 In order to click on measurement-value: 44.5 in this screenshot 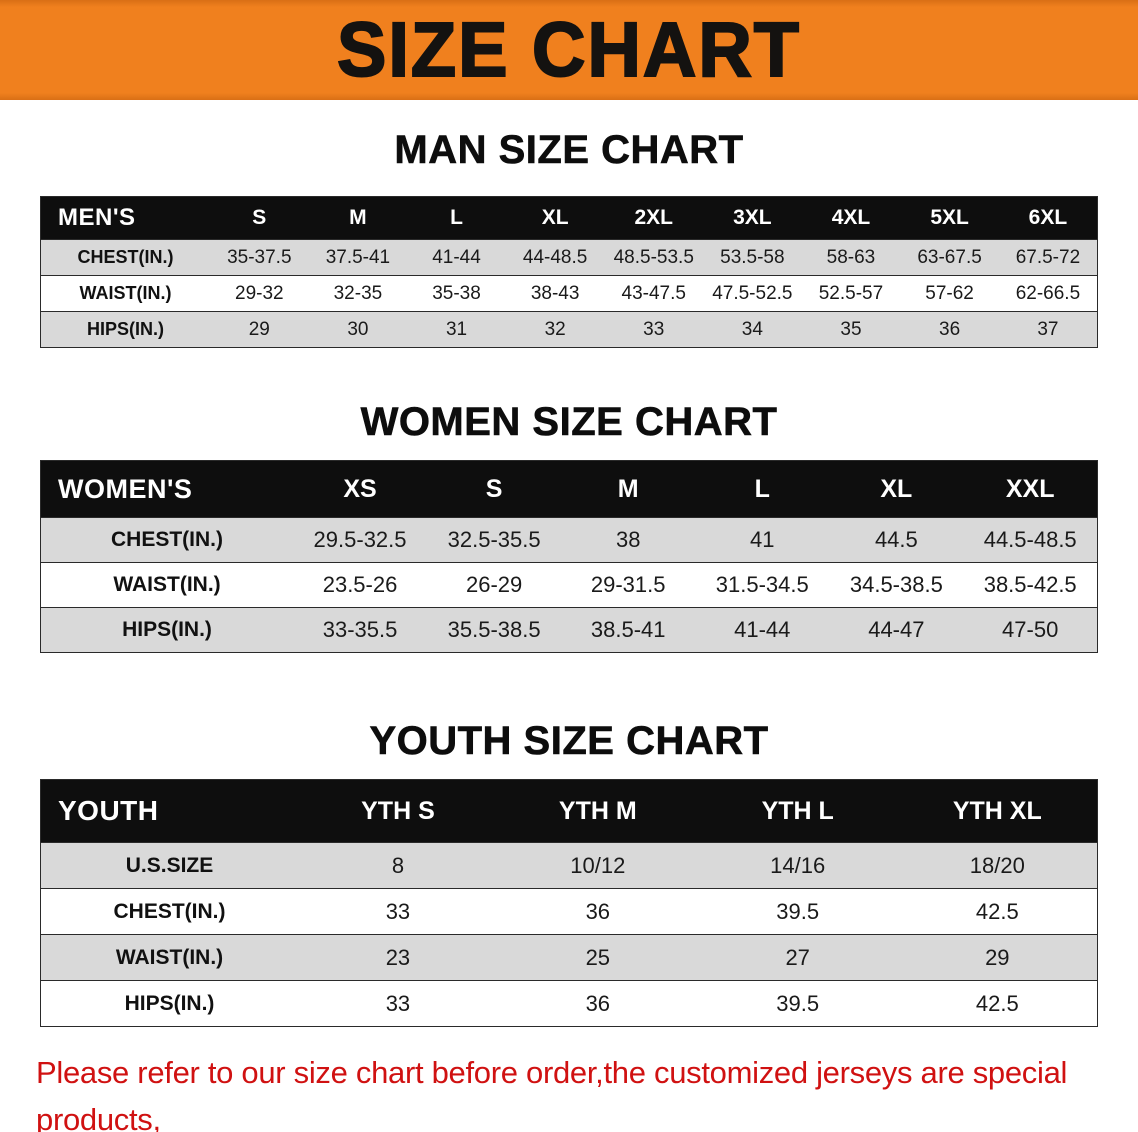, I will do `click(896, 539)`.